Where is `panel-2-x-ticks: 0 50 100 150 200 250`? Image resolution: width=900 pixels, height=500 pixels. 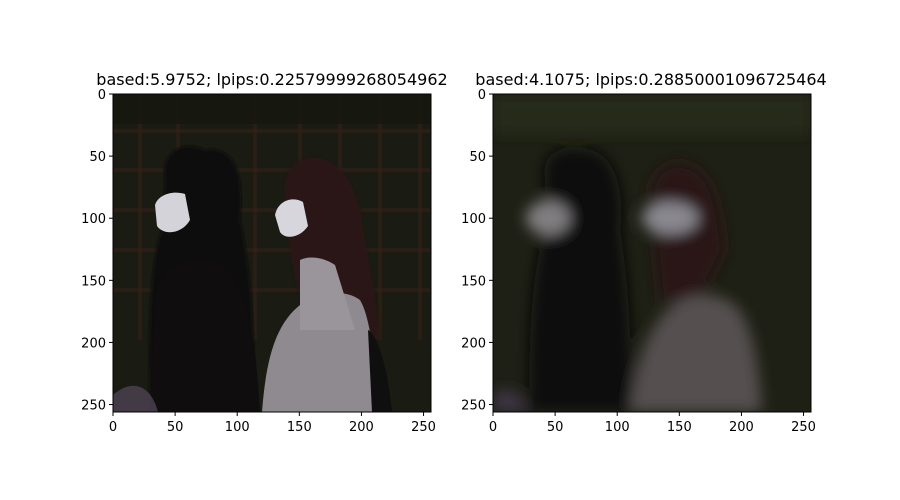
panel-2-x-ticks: 0 50 100 150 200 250 is located at coordinates (652, 423).